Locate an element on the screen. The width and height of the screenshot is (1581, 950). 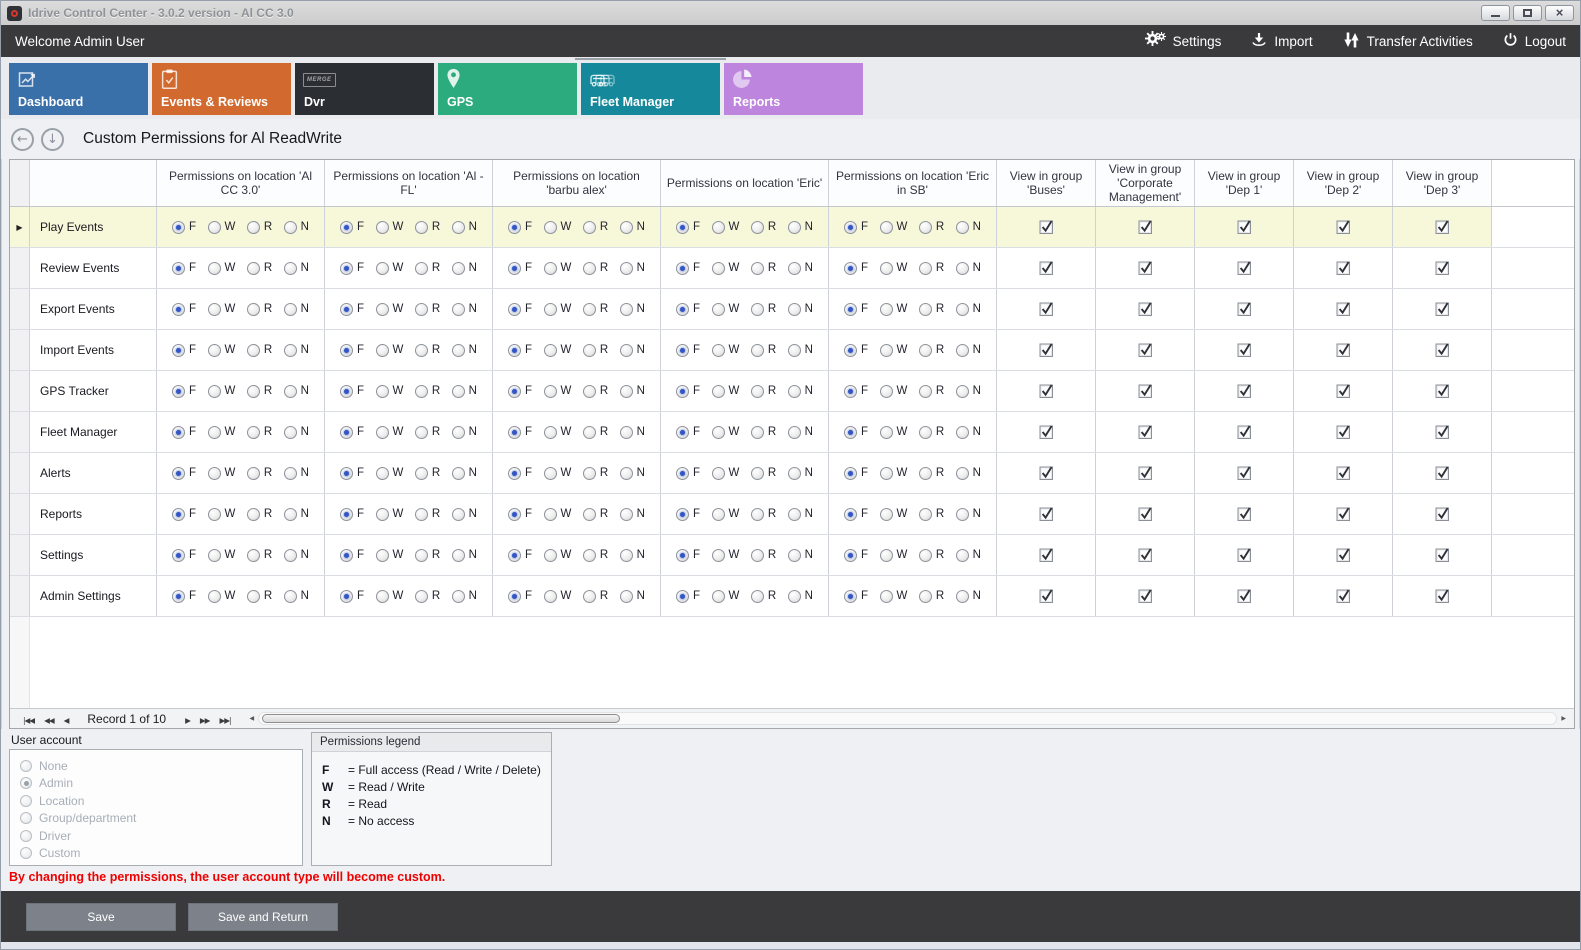
column-header-group-0: View in group 'Buses' is located at coordinates (1046, 183).